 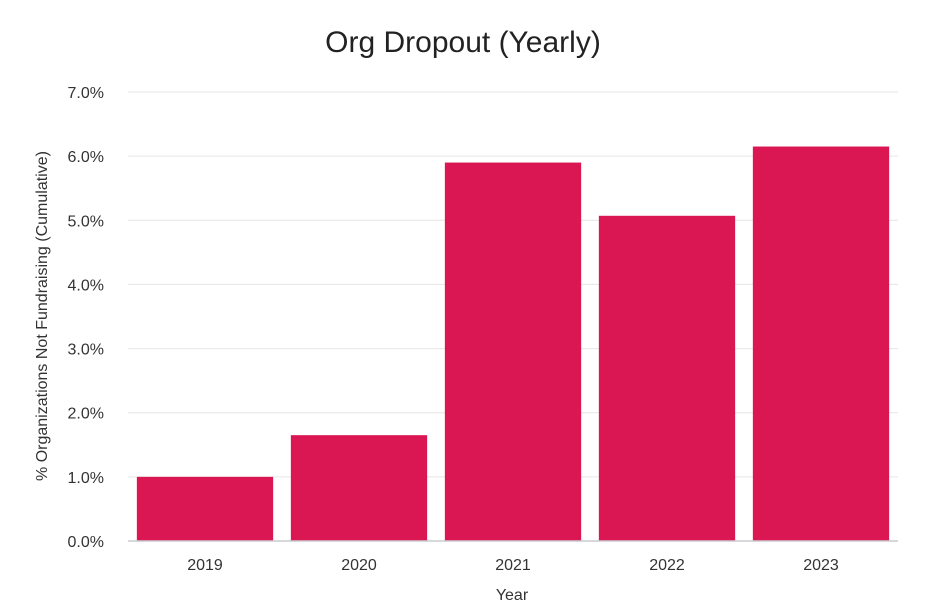 What do you see at coordinates (86, 221) in the screenshot?
I see `y-tick-label: 5.0%` at bounding box center [86, 221].